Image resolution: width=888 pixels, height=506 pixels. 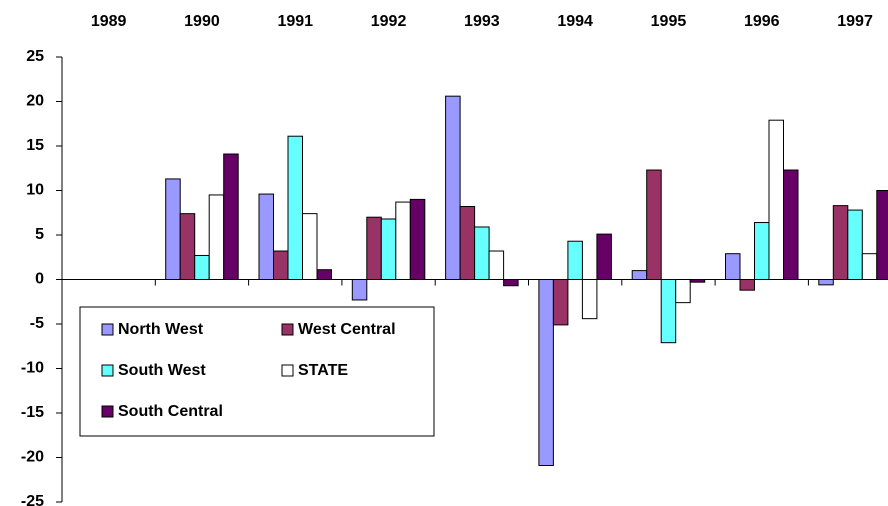 What do you see at coordinates (35, 145) in the screenshot?
I see `y-tick-label: 15` at bounding box center [35, 145].